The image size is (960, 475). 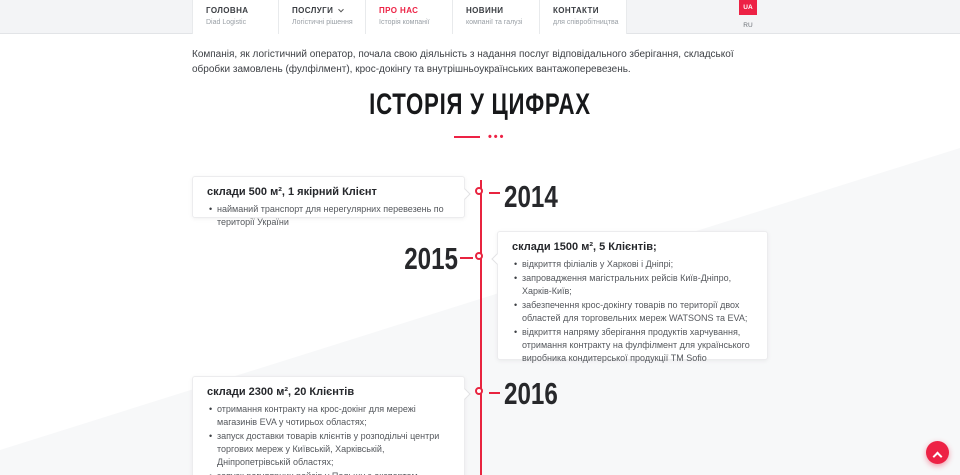 I want to click on timeline-node-2014, so click(x=479, y=191).